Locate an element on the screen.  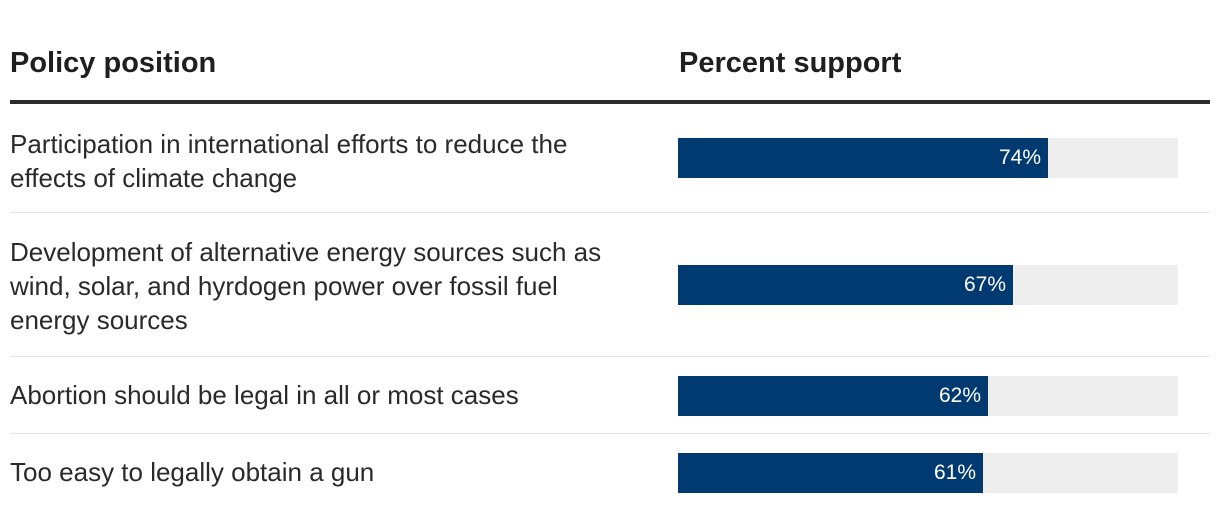
bar-value-label: 62% is located at coordinates (959, 395).